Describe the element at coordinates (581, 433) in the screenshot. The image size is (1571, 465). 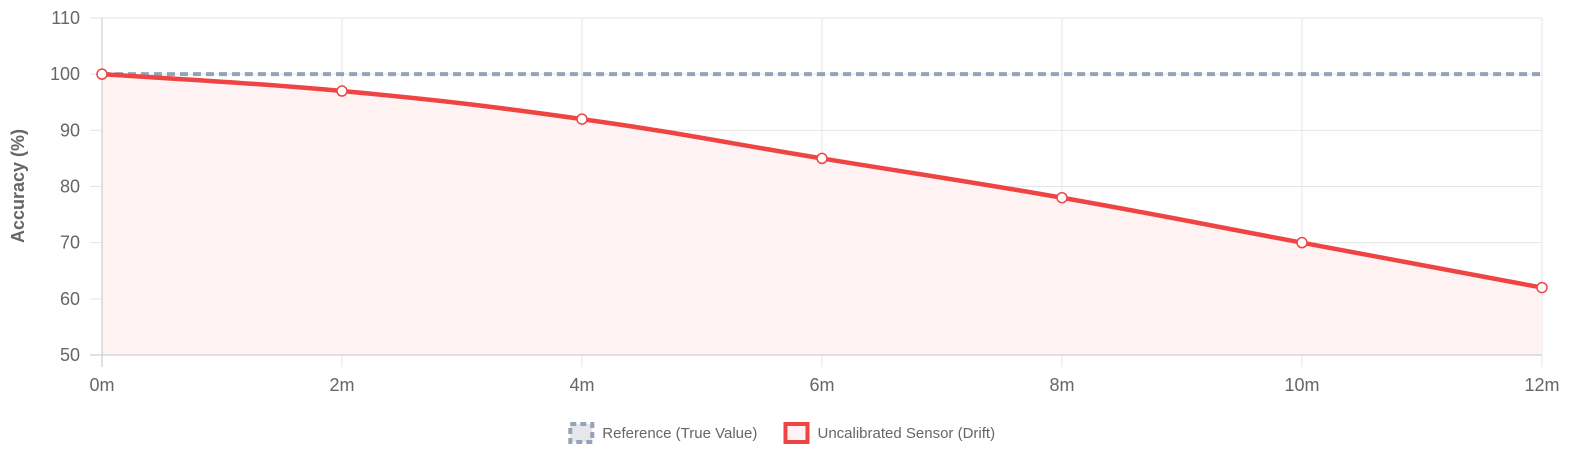
I see `reference-legend-swatch` at that location.